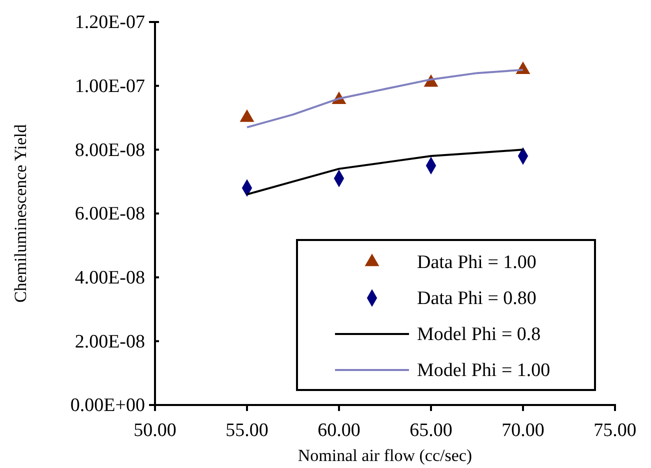  Describe the element at coordinates (476, 262) in the screenshot. I see `legend-label: Data Phi = 1.00` at that location.